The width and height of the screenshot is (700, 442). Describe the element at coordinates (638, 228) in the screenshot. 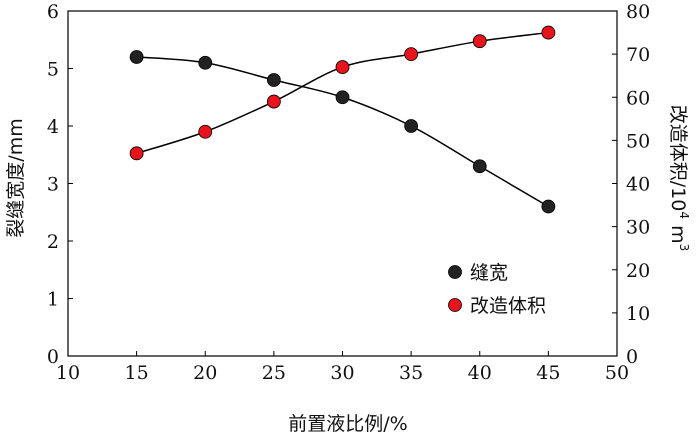

I see `right-y-tick-label: 30` at that location.